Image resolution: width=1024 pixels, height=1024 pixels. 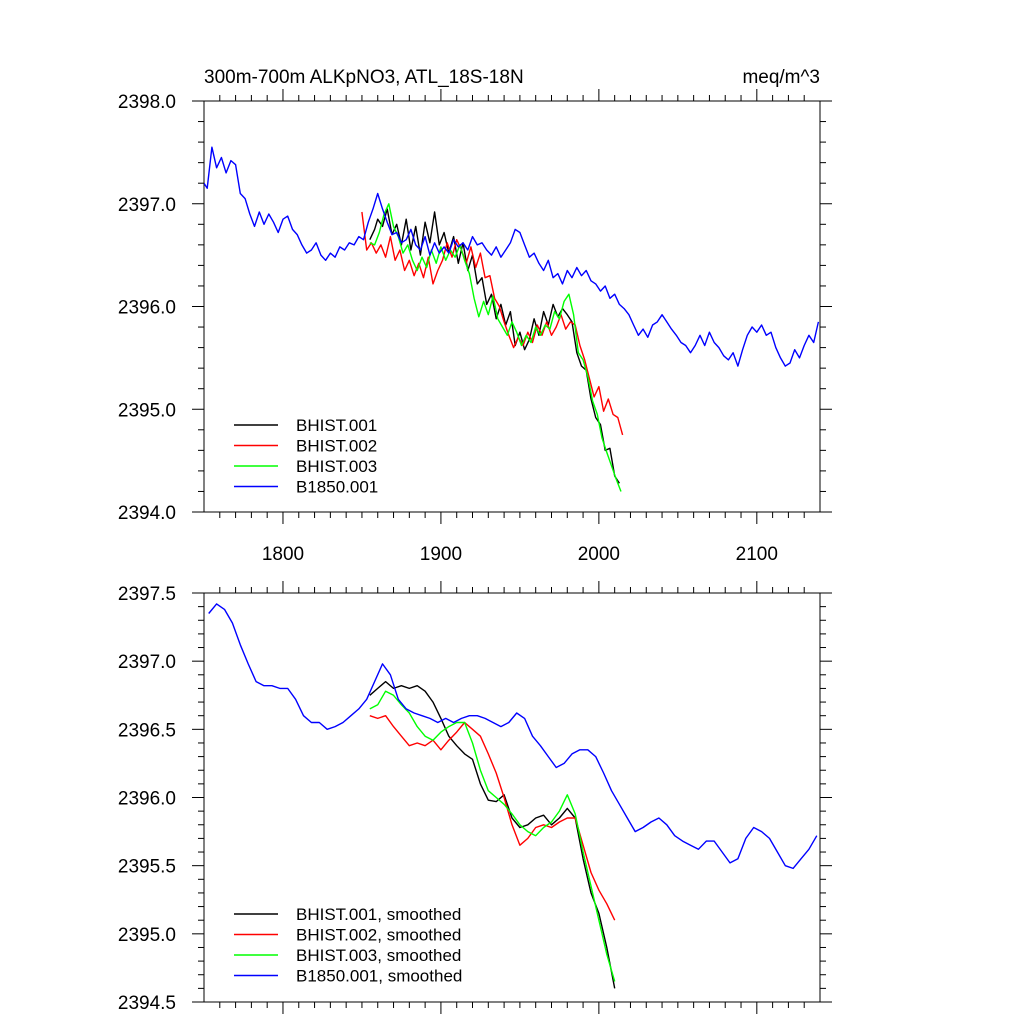 I want to click on y-tick-label: 2394.0, so click(x=147, y=513).